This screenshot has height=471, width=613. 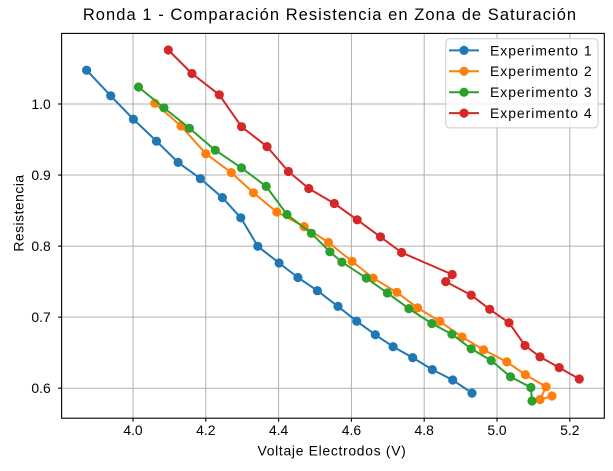 I want to click on svg-text: 0.7, so click(x=41, y=317).